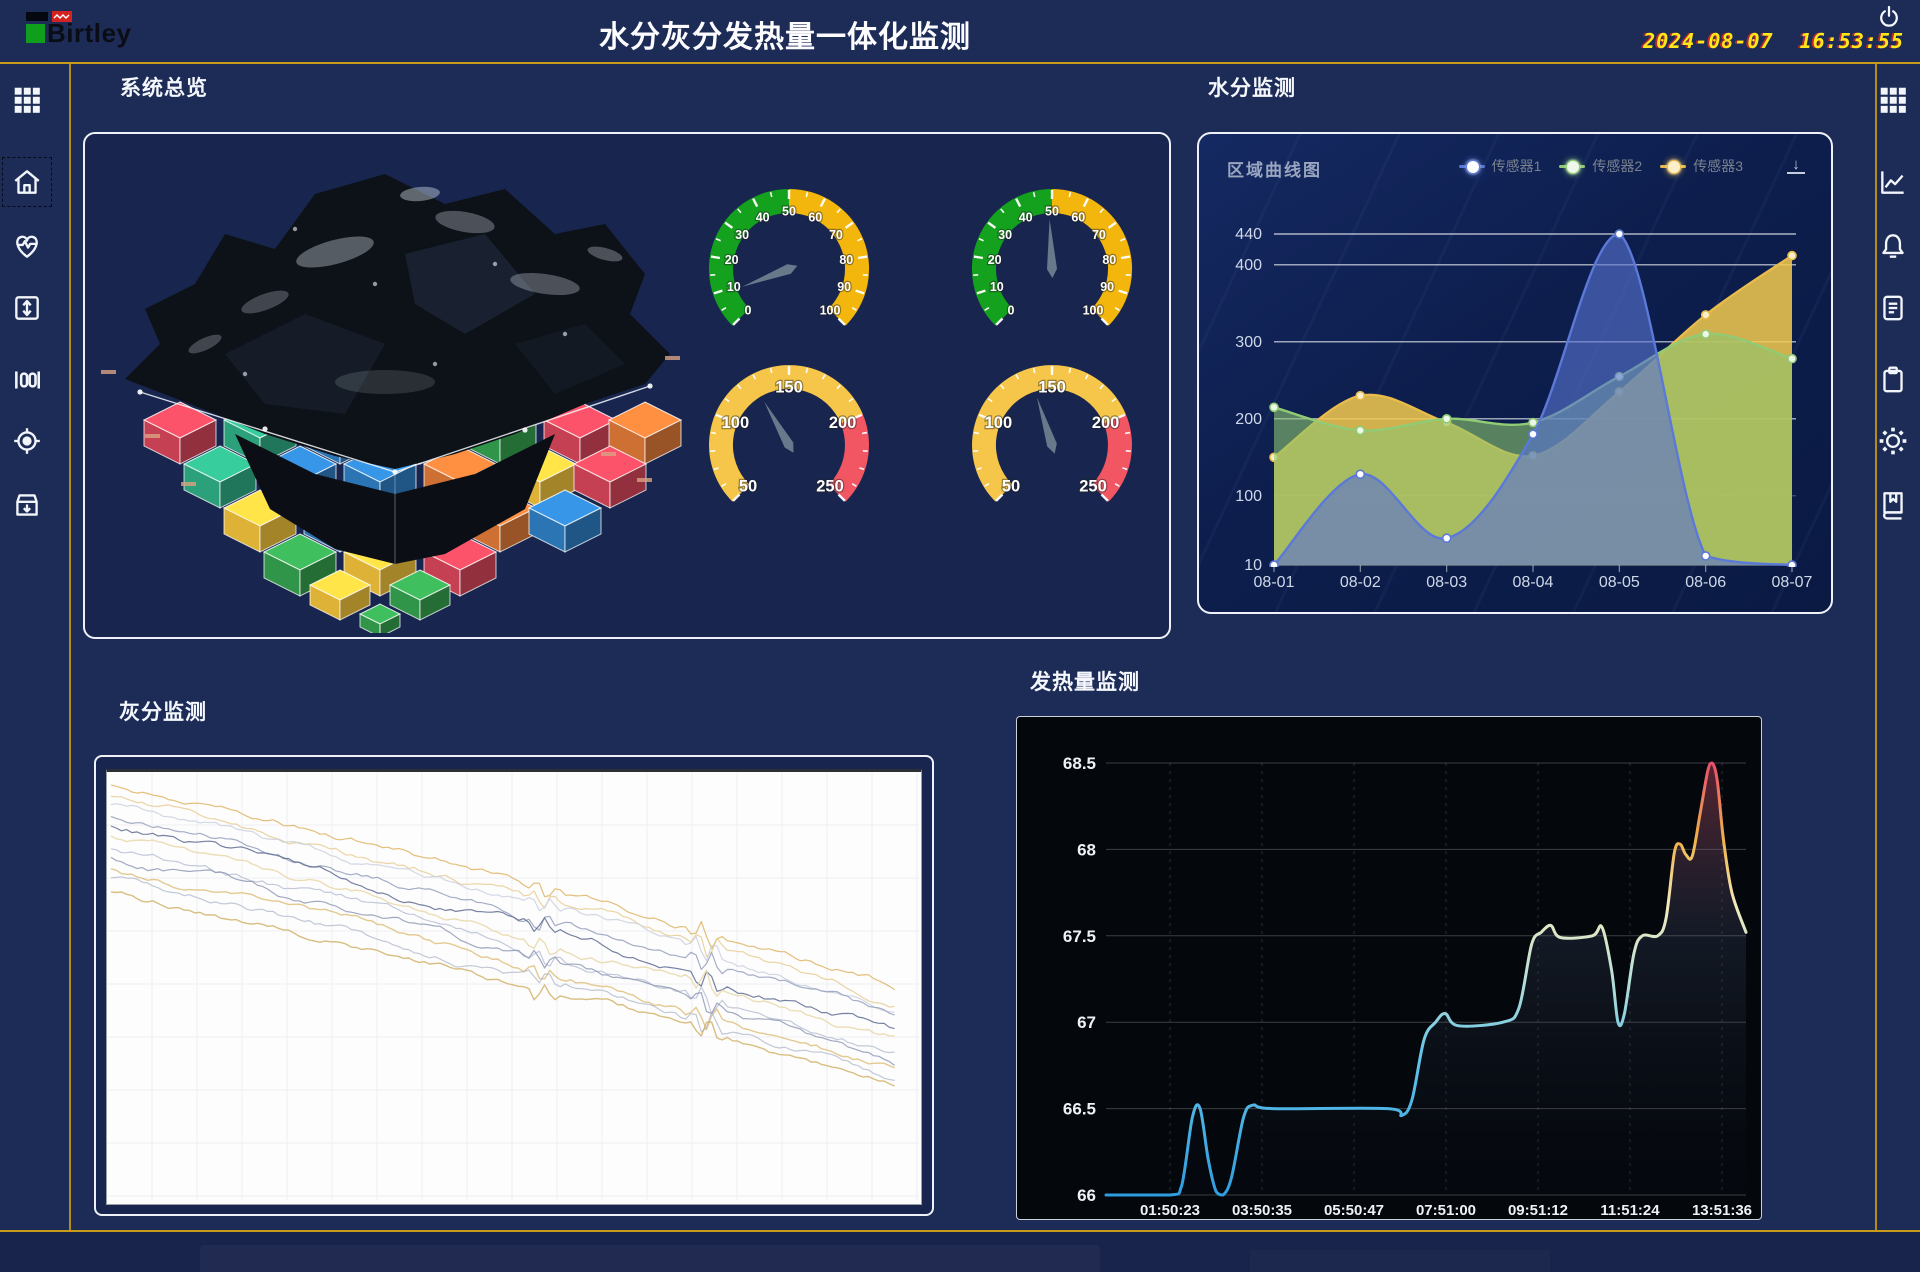  I want to click on footer-reflection, so click(650, 1258).